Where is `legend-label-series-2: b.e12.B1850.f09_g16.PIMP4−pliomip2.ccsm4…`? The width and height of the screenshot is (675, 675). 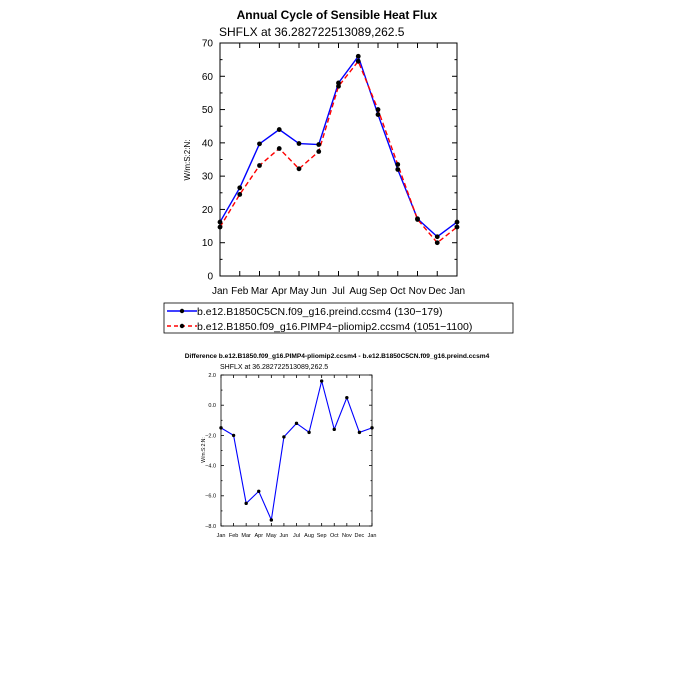 legend-label-series-2: b.e12.B1850.f09_g16.PIMP4−pliomip2.ccsm4… is located at coordinates (334, 327).